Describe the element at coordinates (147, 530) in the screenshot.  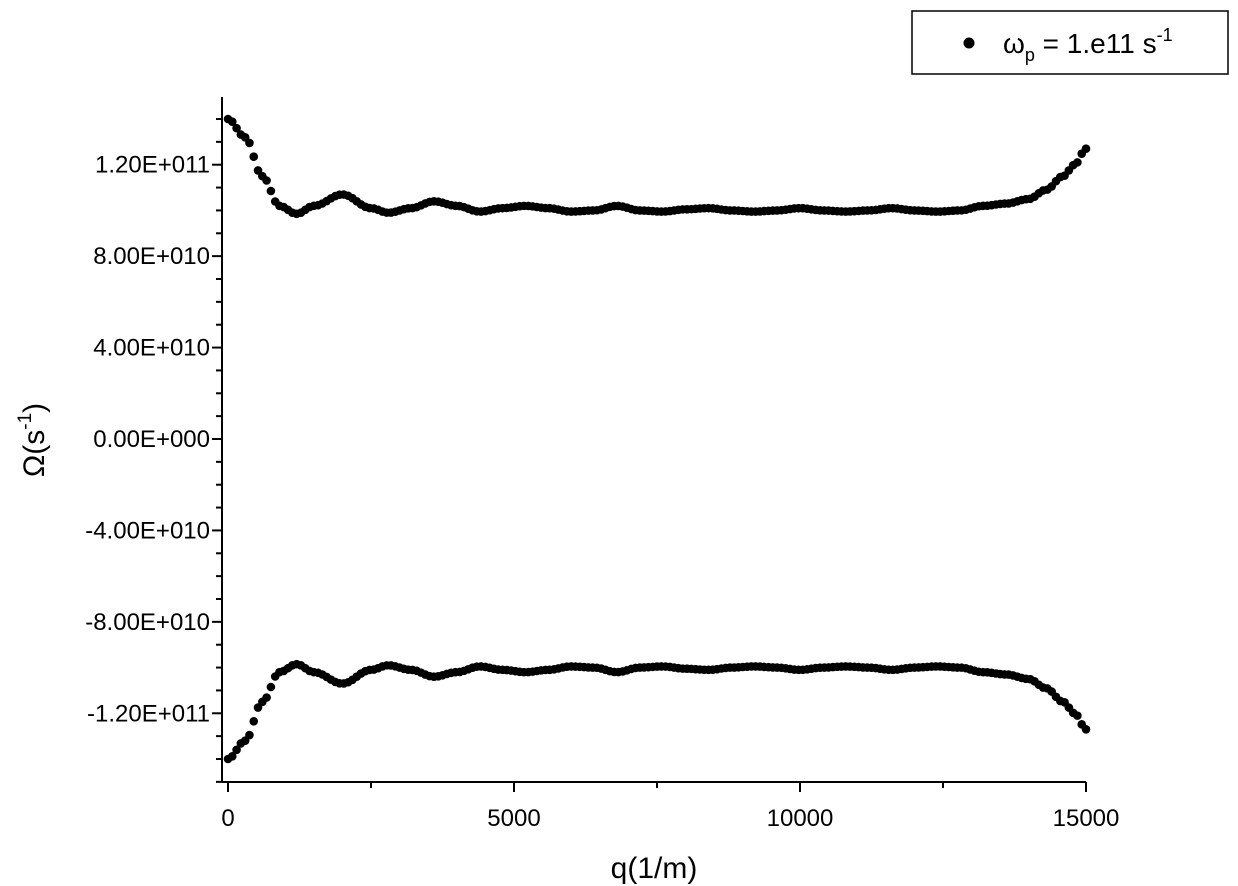
I see `y-tick-label: -4.00E+010` at that location.